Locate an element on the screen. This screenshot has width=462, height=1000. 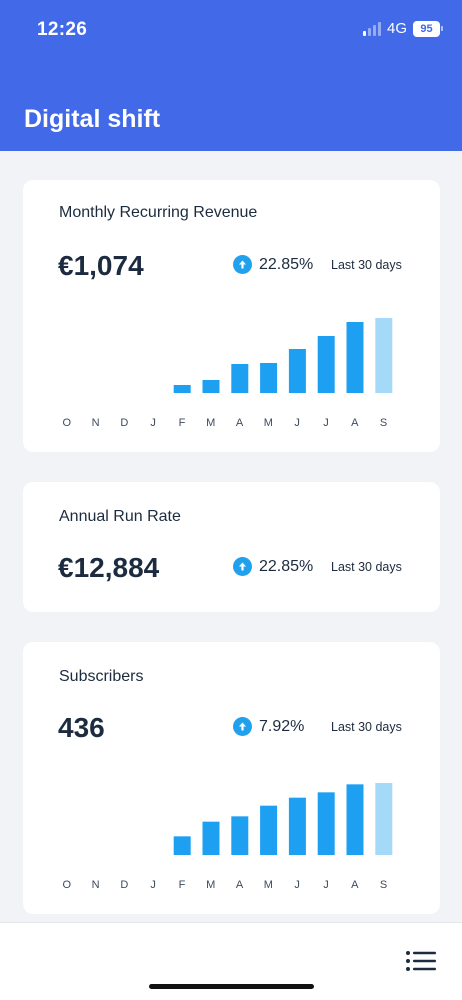
signal-icon is located at coordinates (371, 28).